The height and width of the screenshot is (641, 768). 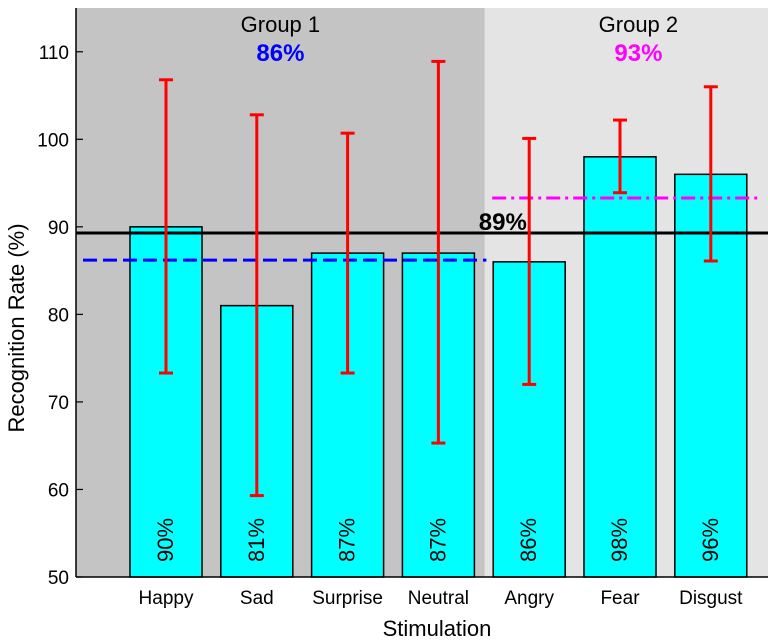 I want to click on group-1-mean-label: 86%, so click(x=280, y=53).